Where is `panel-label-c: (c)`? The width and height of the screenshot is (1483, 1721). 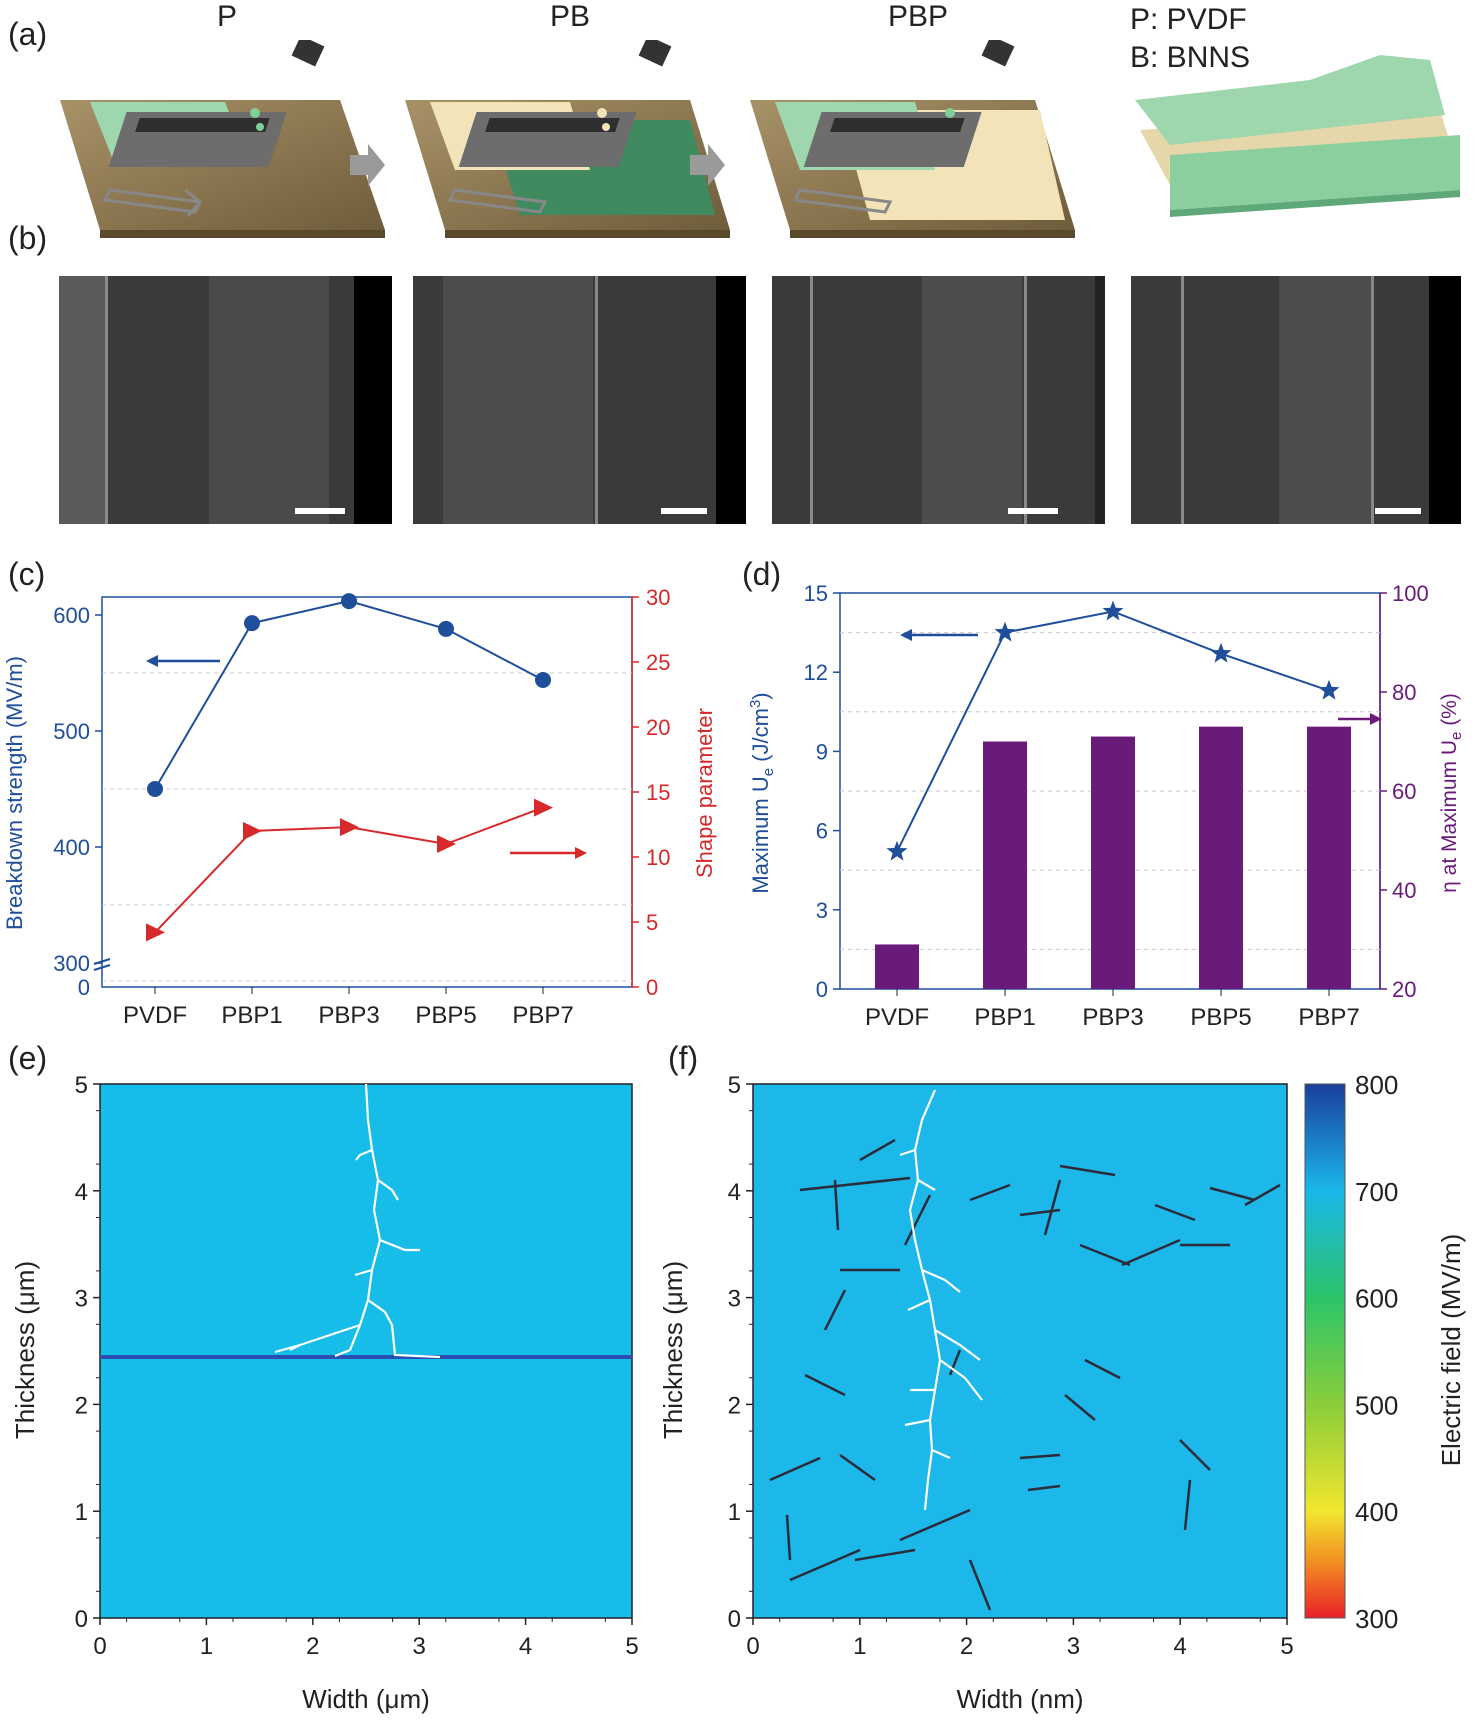 panel-label-c: (c) is located at coordinates (27, 574).